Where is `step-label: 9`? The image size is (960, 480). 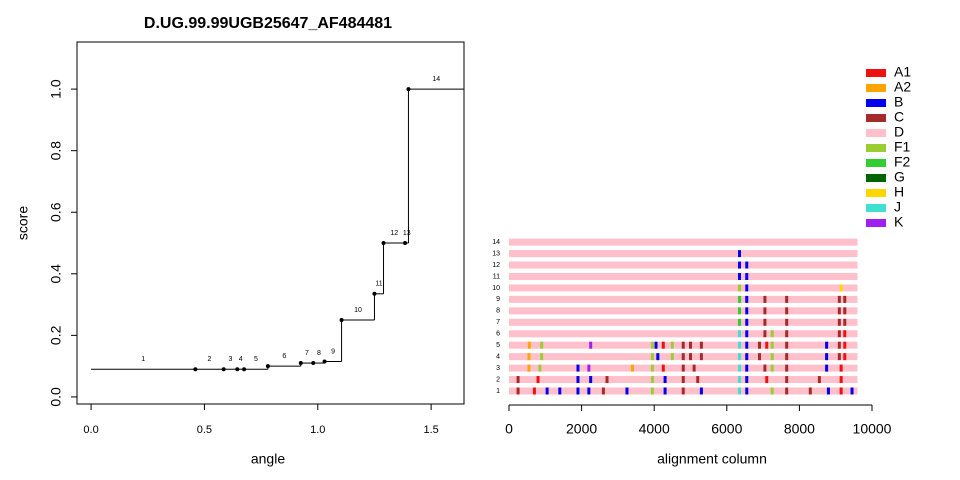
step-label: 9 is located at coordinates (333, 351).